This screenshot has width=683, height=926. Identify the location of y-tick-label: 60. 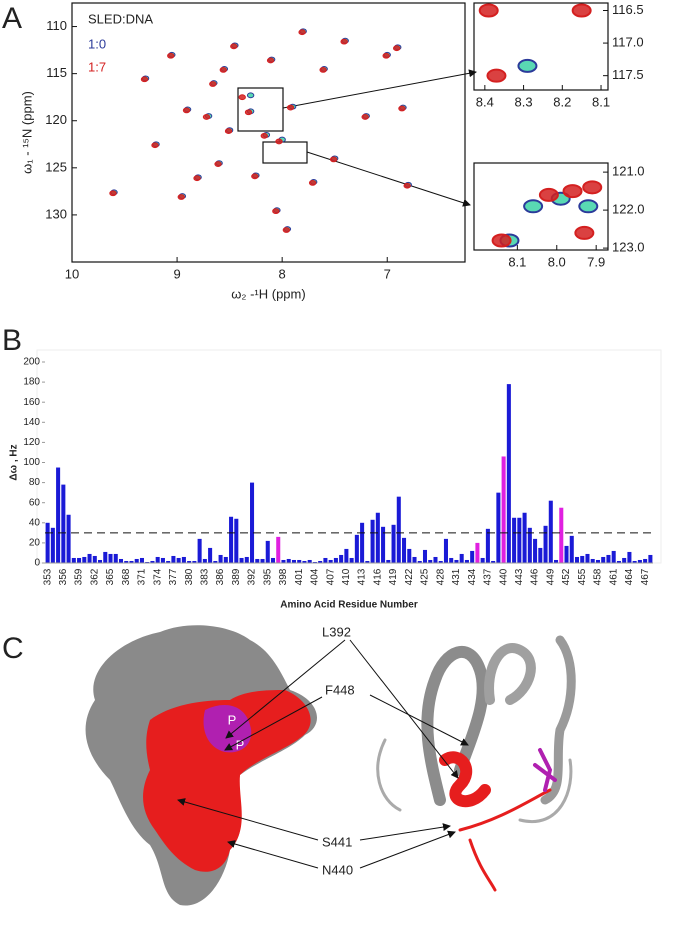
(35, 502).